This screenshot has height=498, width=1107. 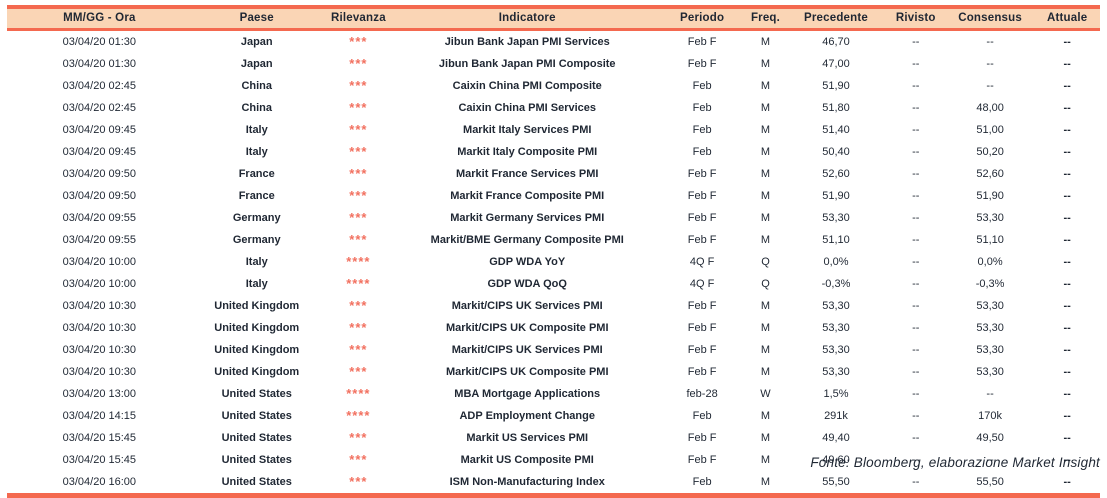 What do you see at coordinates (836, 42) in the screenshot?
I see `cell-previous: 46,70` at bounding box center [836, 42].